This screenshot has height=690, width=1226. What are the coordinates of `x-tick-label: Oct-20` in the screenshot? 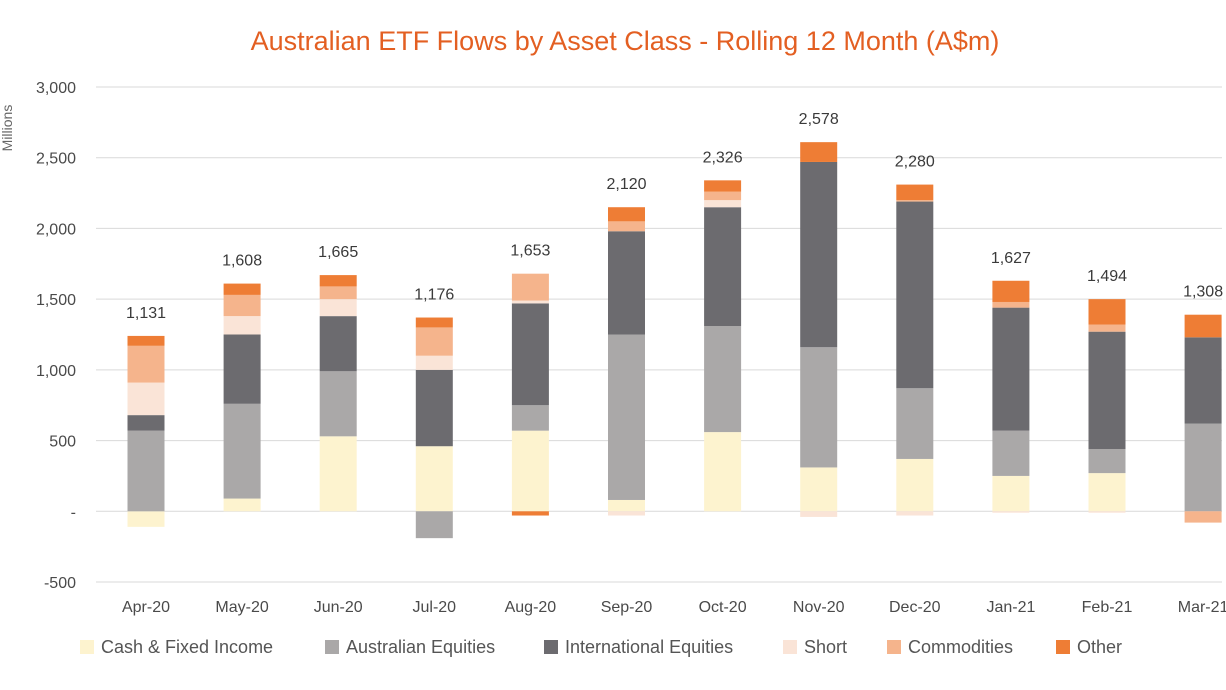 It's located at (723, 607).